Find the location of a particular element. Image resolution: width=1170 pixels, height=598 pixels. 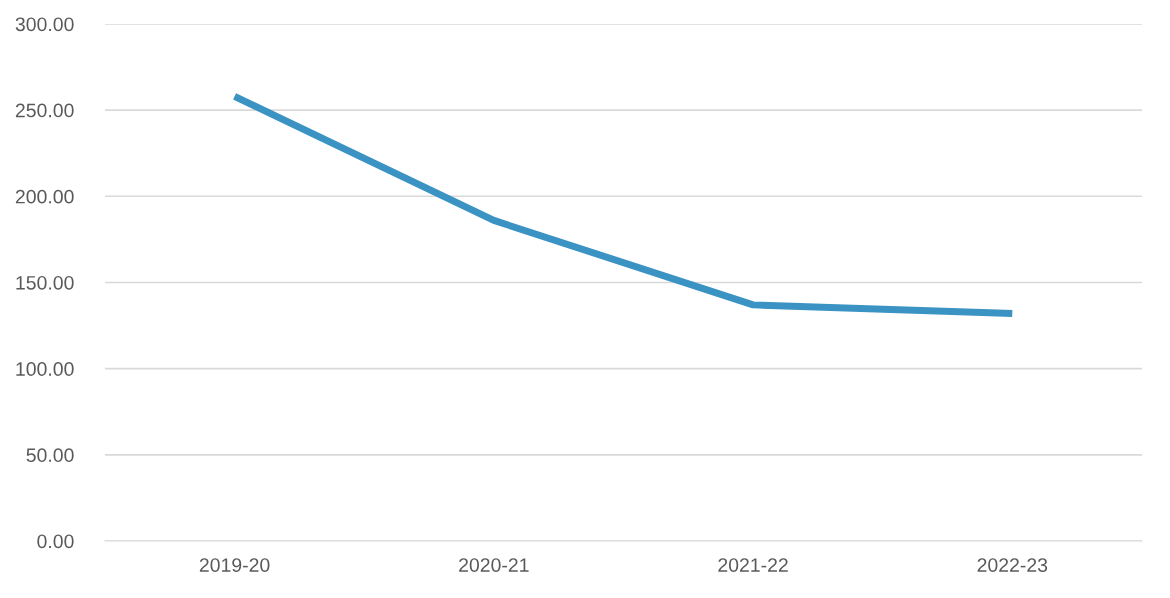

x-tick-label: 2021-22 is located at coordinates (753, 565).